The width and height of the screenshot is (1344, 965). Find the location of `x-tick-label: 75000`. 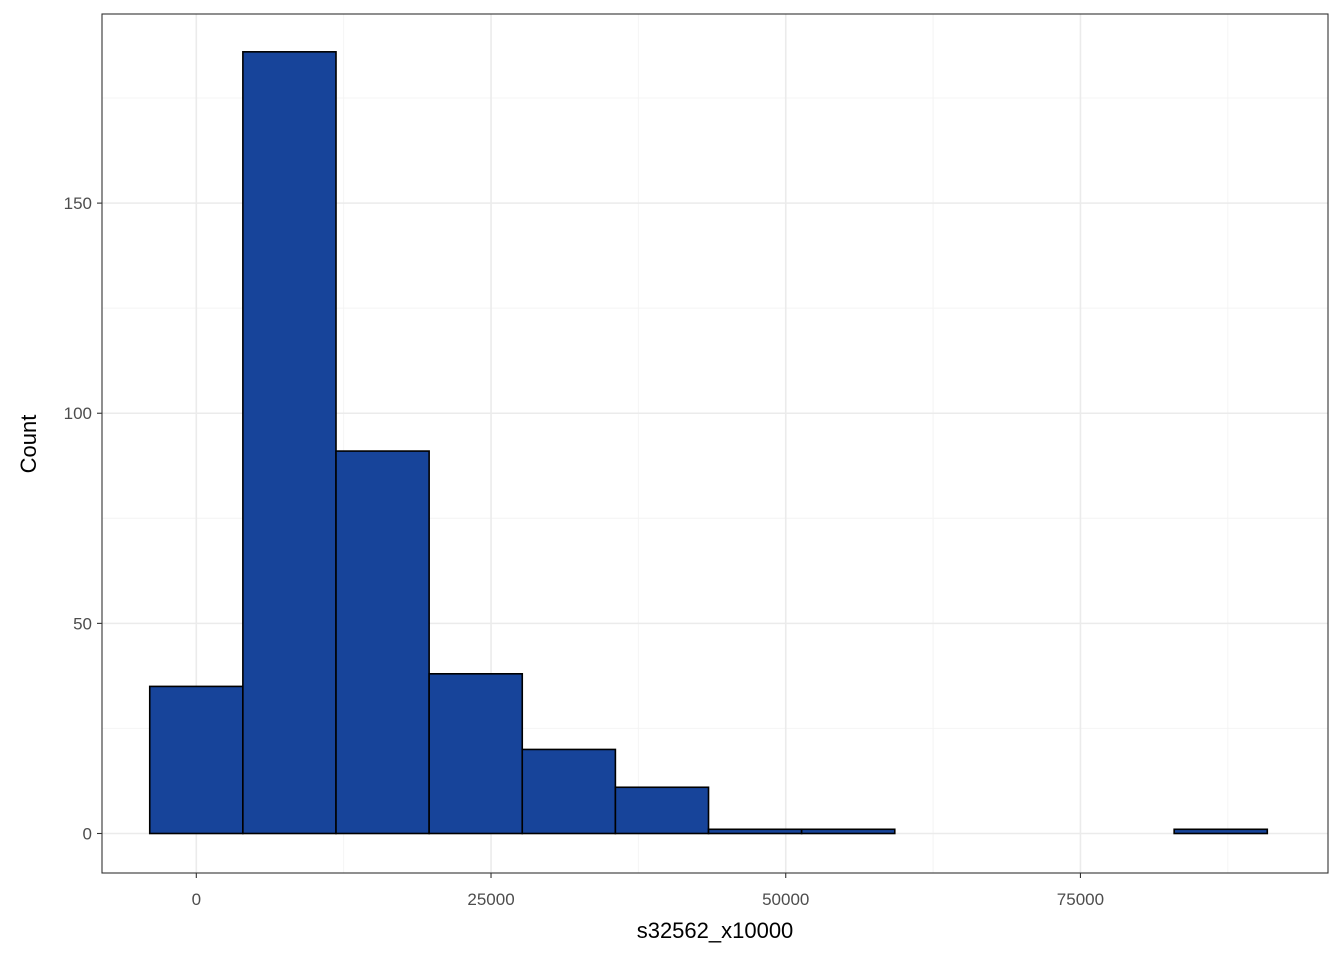

x-tick-label: 75000 is located at coordinates (1080, 899).